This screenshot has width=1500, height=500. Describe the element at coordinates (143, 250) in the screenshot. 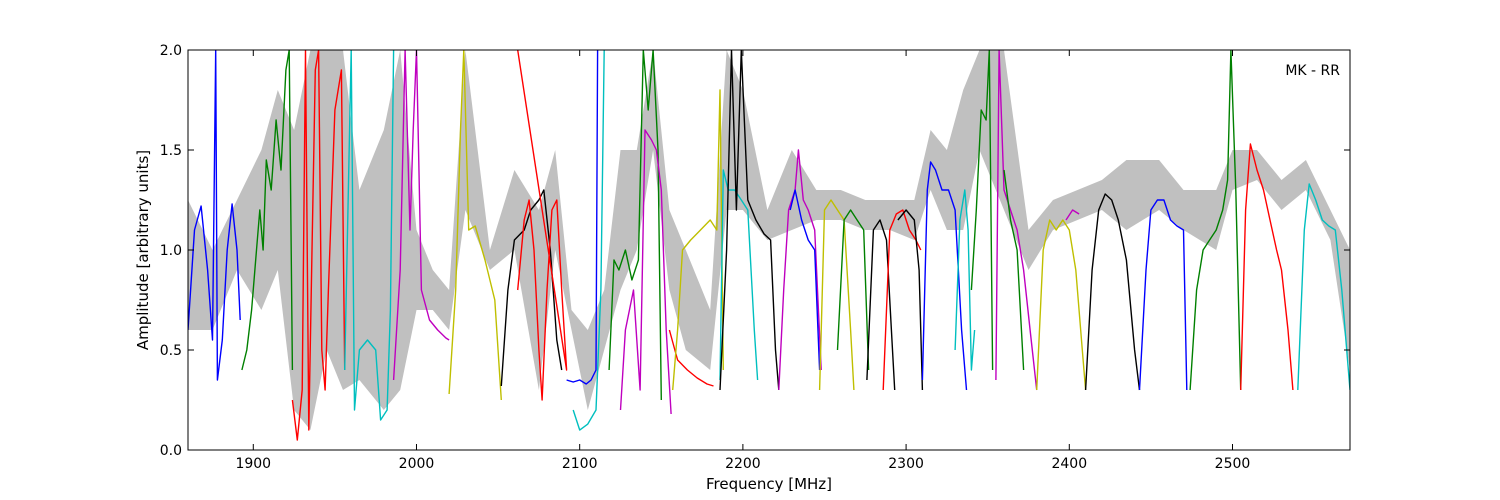

I see `y-axis-label: Amplitude [arbitrary units]` at that location.